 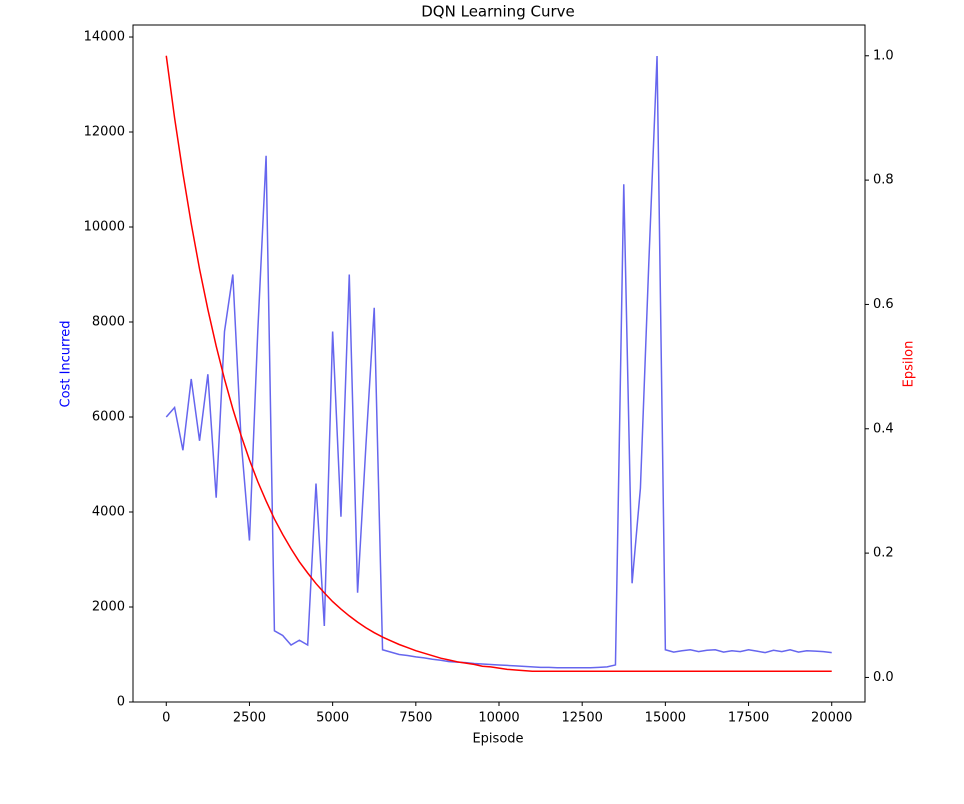 I want to click on x-tick-label: 5000, so click(x=332, y=718).